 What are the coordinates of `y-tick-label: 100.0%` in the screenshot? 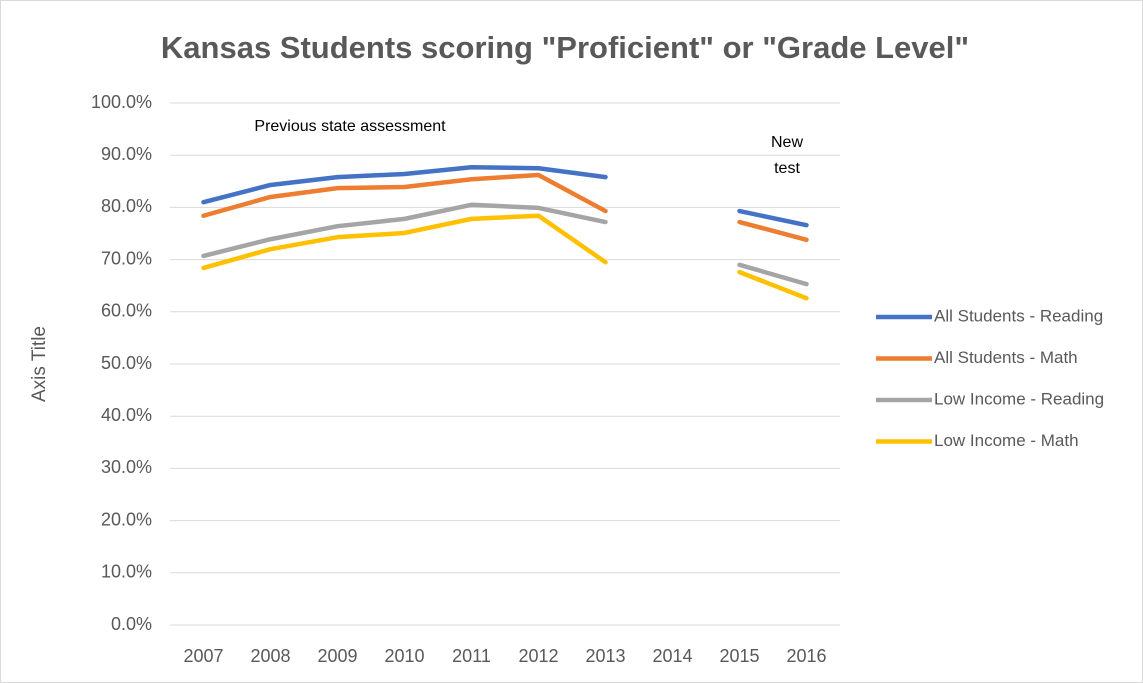 It's located at (121, 102).